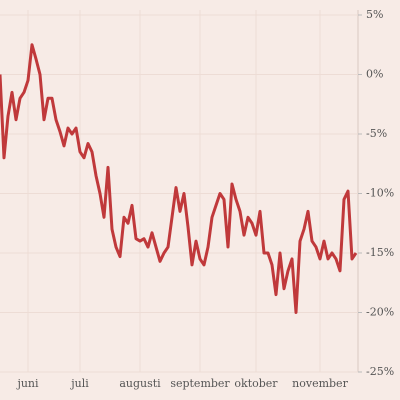  What do you see at coordinates (380, 371) in the screenshot?
I see `y-tick-label: -25%` at bounding box center [380, 371].